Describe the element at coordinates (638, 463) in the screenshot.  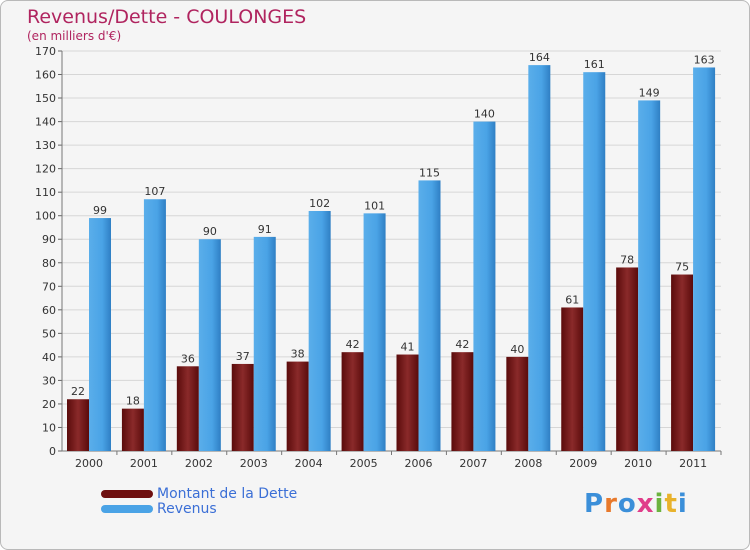
I see `x-tick-label: 2010` at that location.